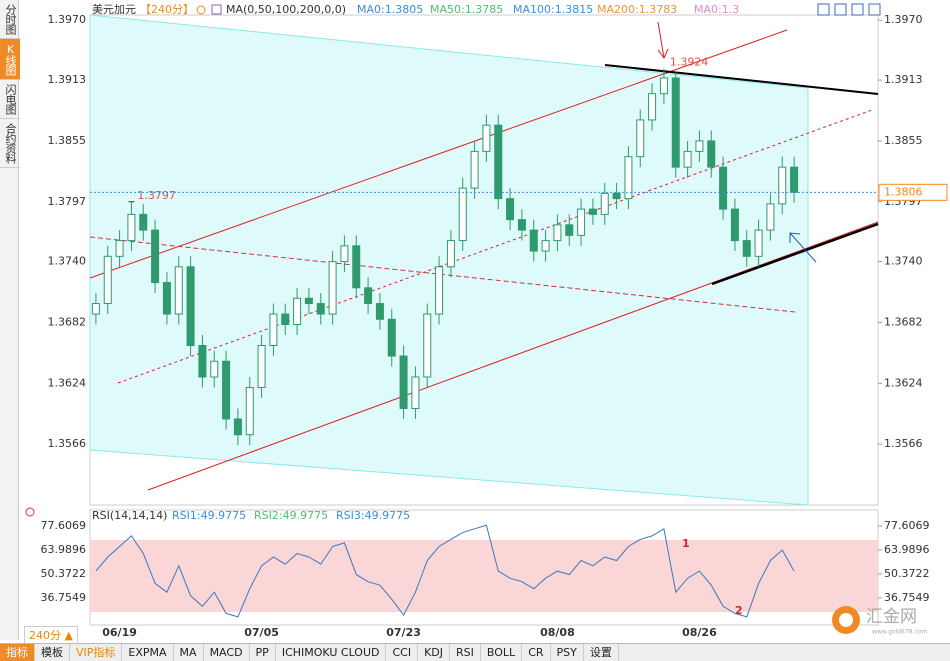  Describe the element at coordinates (10, 19) in the screenshot. I see `tab: 分时图` at that location.